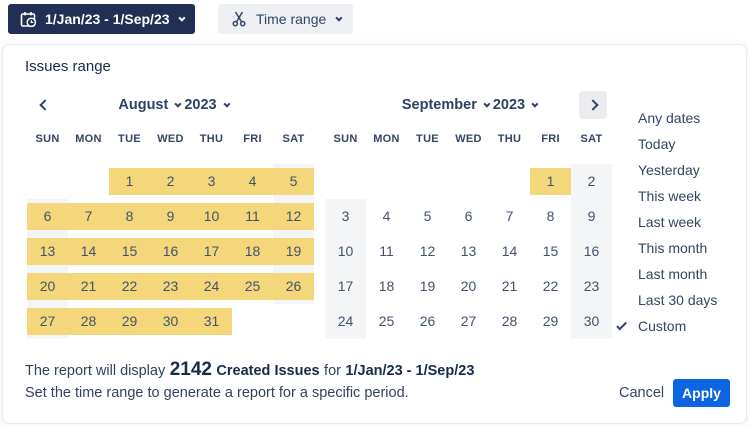 This screenshot has height=426, width=749. What do you see at coordinates (679, 144) in the screenshot?
I see `quick-option-today: Today` at bounding box center [679, 144].